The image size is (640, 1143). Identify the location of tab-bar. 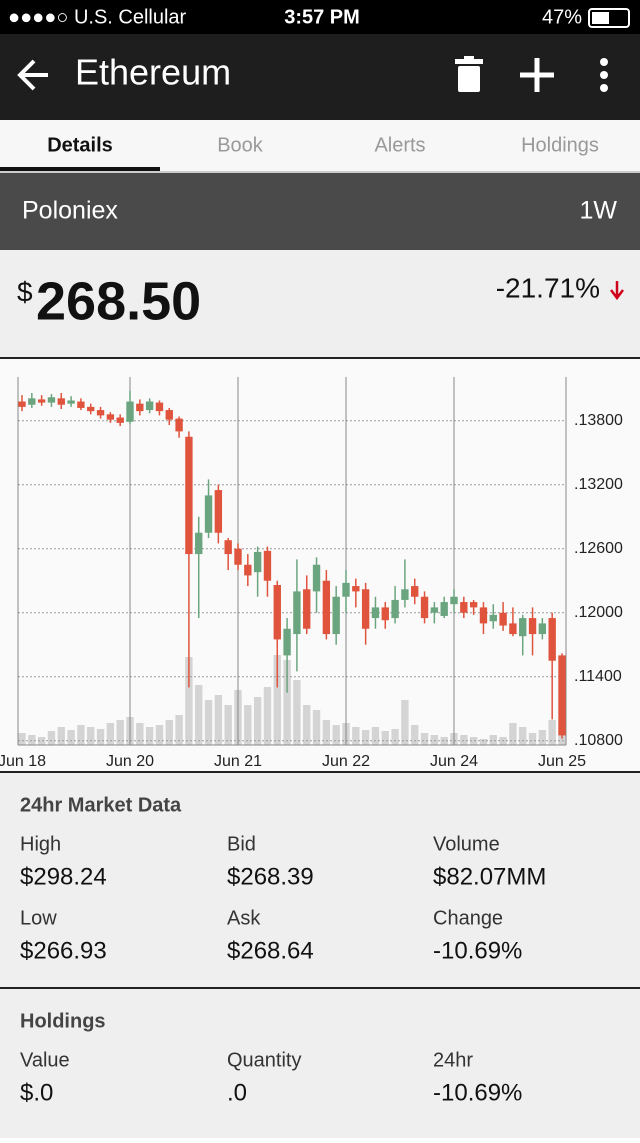
(320, 146).